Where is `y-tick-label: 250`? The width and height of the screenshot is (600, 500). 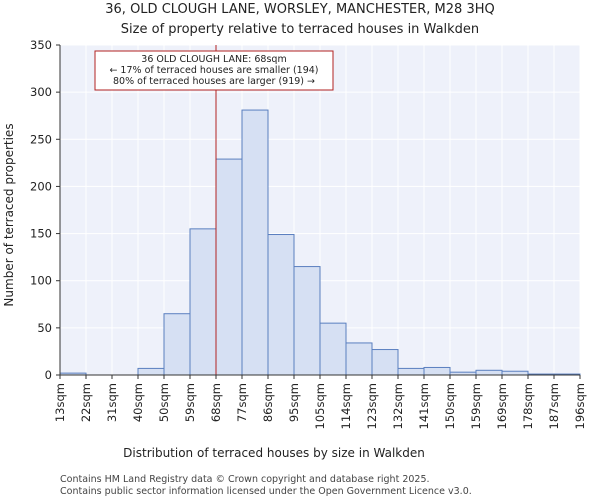
y-tick-label: 250 is located at coordinates (41, 139).